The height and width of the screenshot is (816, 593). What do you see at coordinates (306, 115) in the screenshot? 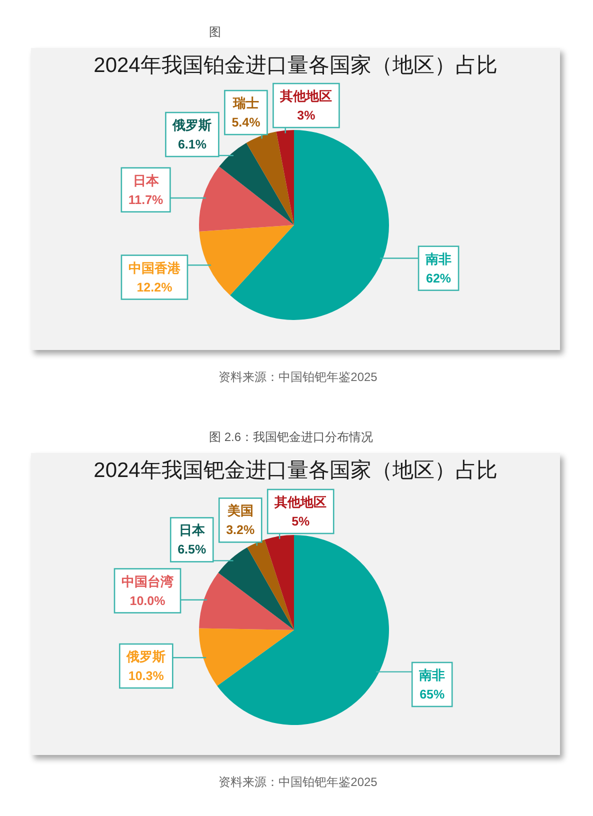
I see `data-label: 3%` at bounding box center [306, 115].